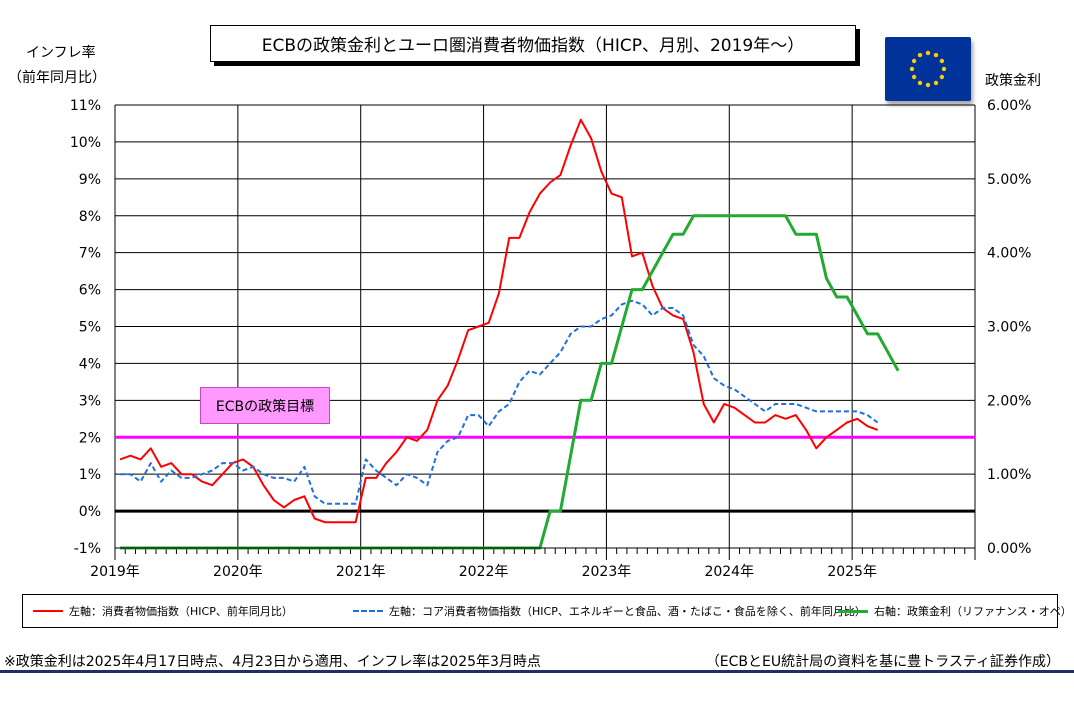 The width and height of the screenshot is (1074, 707). What do you see at coordinates (90, 328) in the screenshot?
I see `y-left-tick-label: 5%` at bounding box center [90, 328].